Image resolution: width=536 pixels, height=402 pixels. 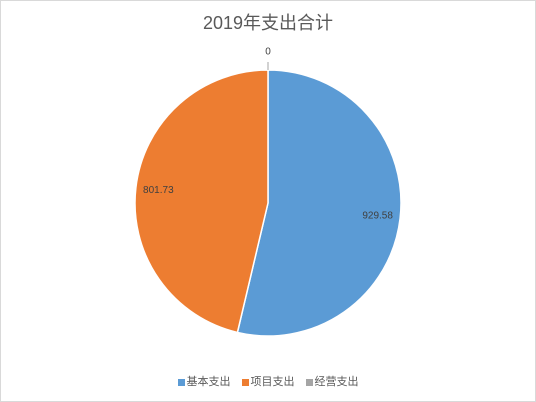 I want to click on legend-item-basic-expense: 基本支出, so click(x=204, y=382).